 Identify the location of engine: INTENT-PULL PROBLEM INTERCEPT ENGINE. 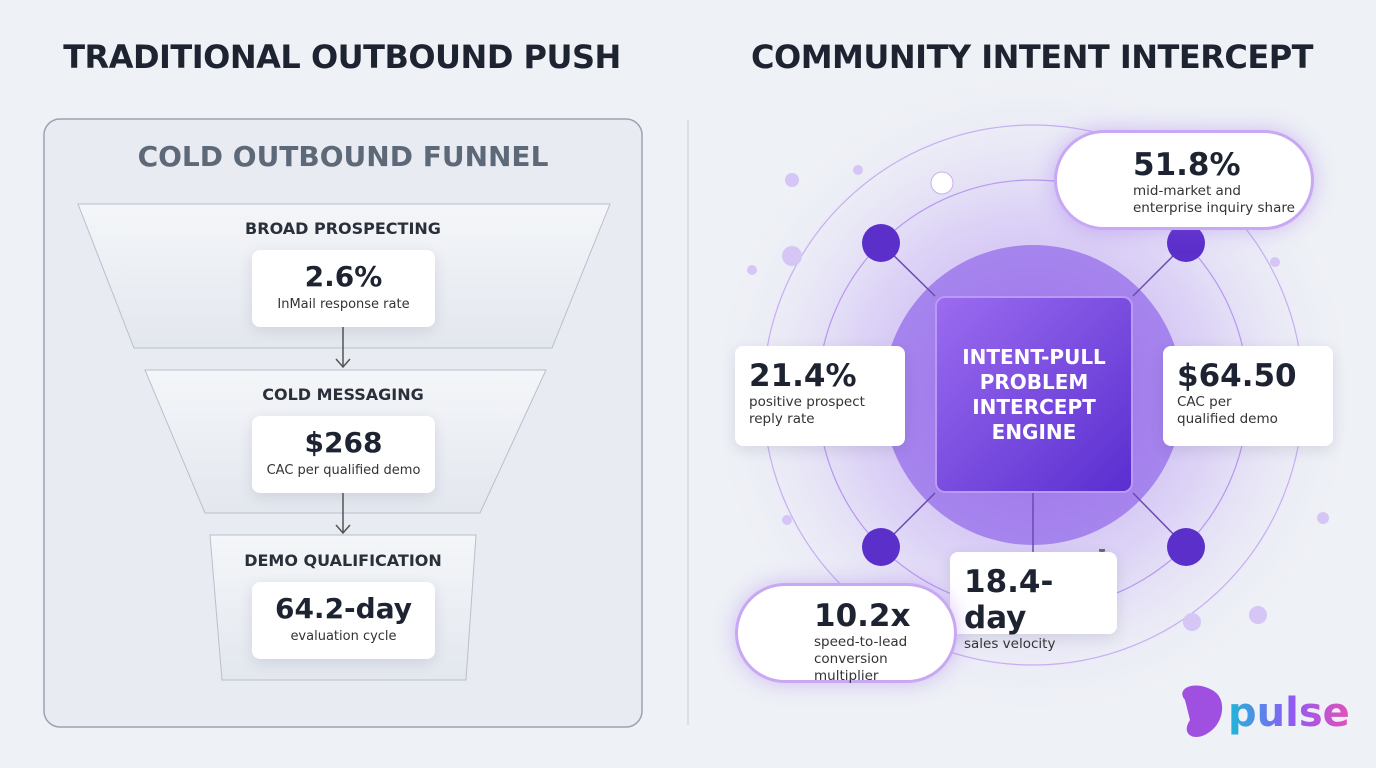
(1034, 394).